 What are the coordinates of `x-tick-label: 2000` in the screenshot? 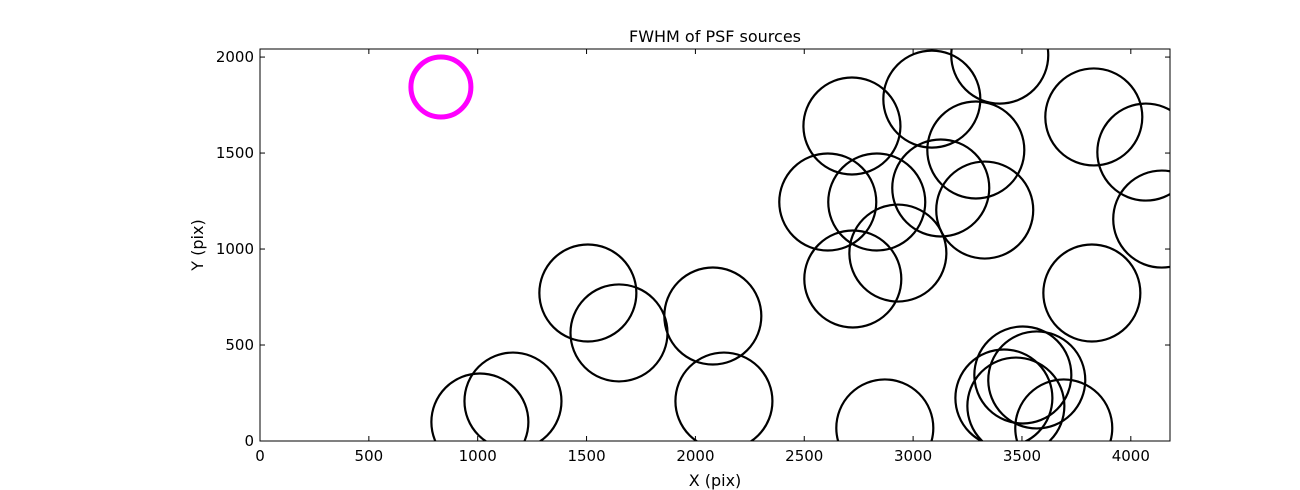 It's located at (695, 456).